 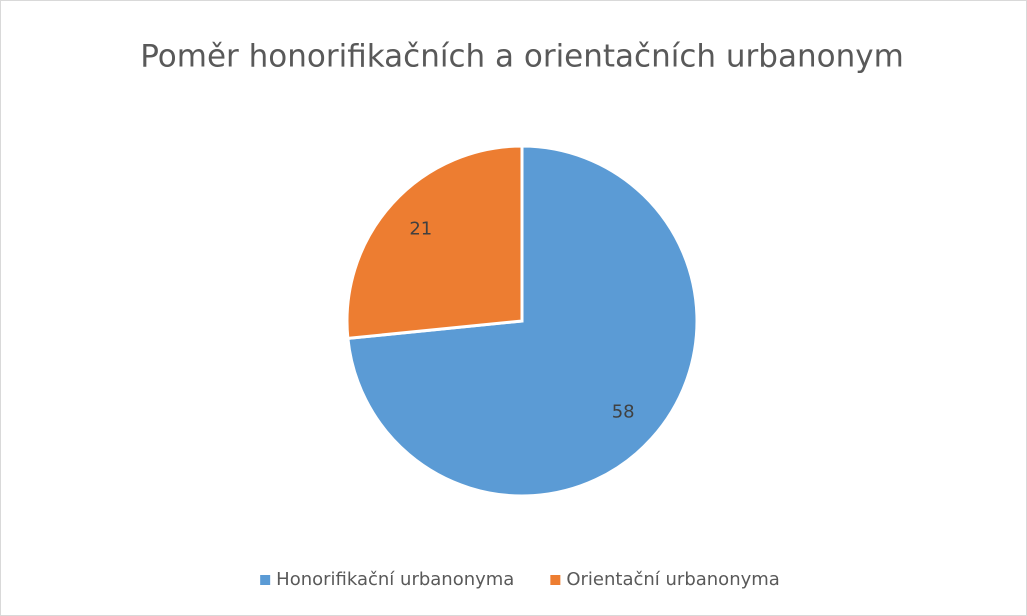 I want to click on pie-slice, so click(x=434, y=242).